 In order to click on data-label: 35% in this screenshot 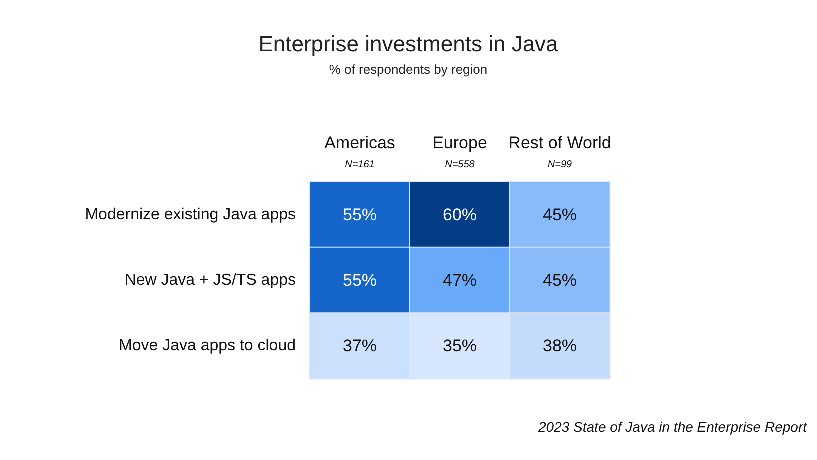, I will do `click(460, 346)`.